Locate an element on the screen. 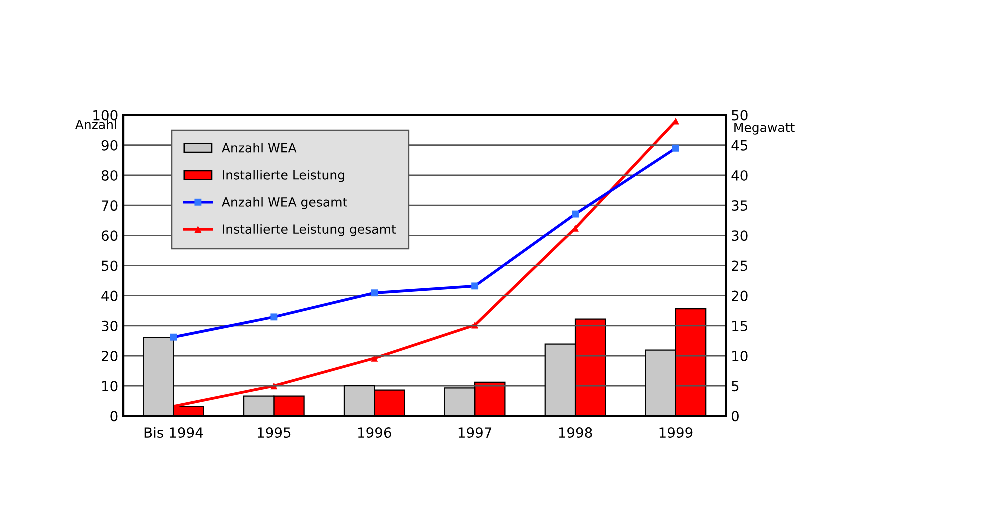 The image size is (988, 517). y-tick-label: 70 is located at coordinates (110, 206).